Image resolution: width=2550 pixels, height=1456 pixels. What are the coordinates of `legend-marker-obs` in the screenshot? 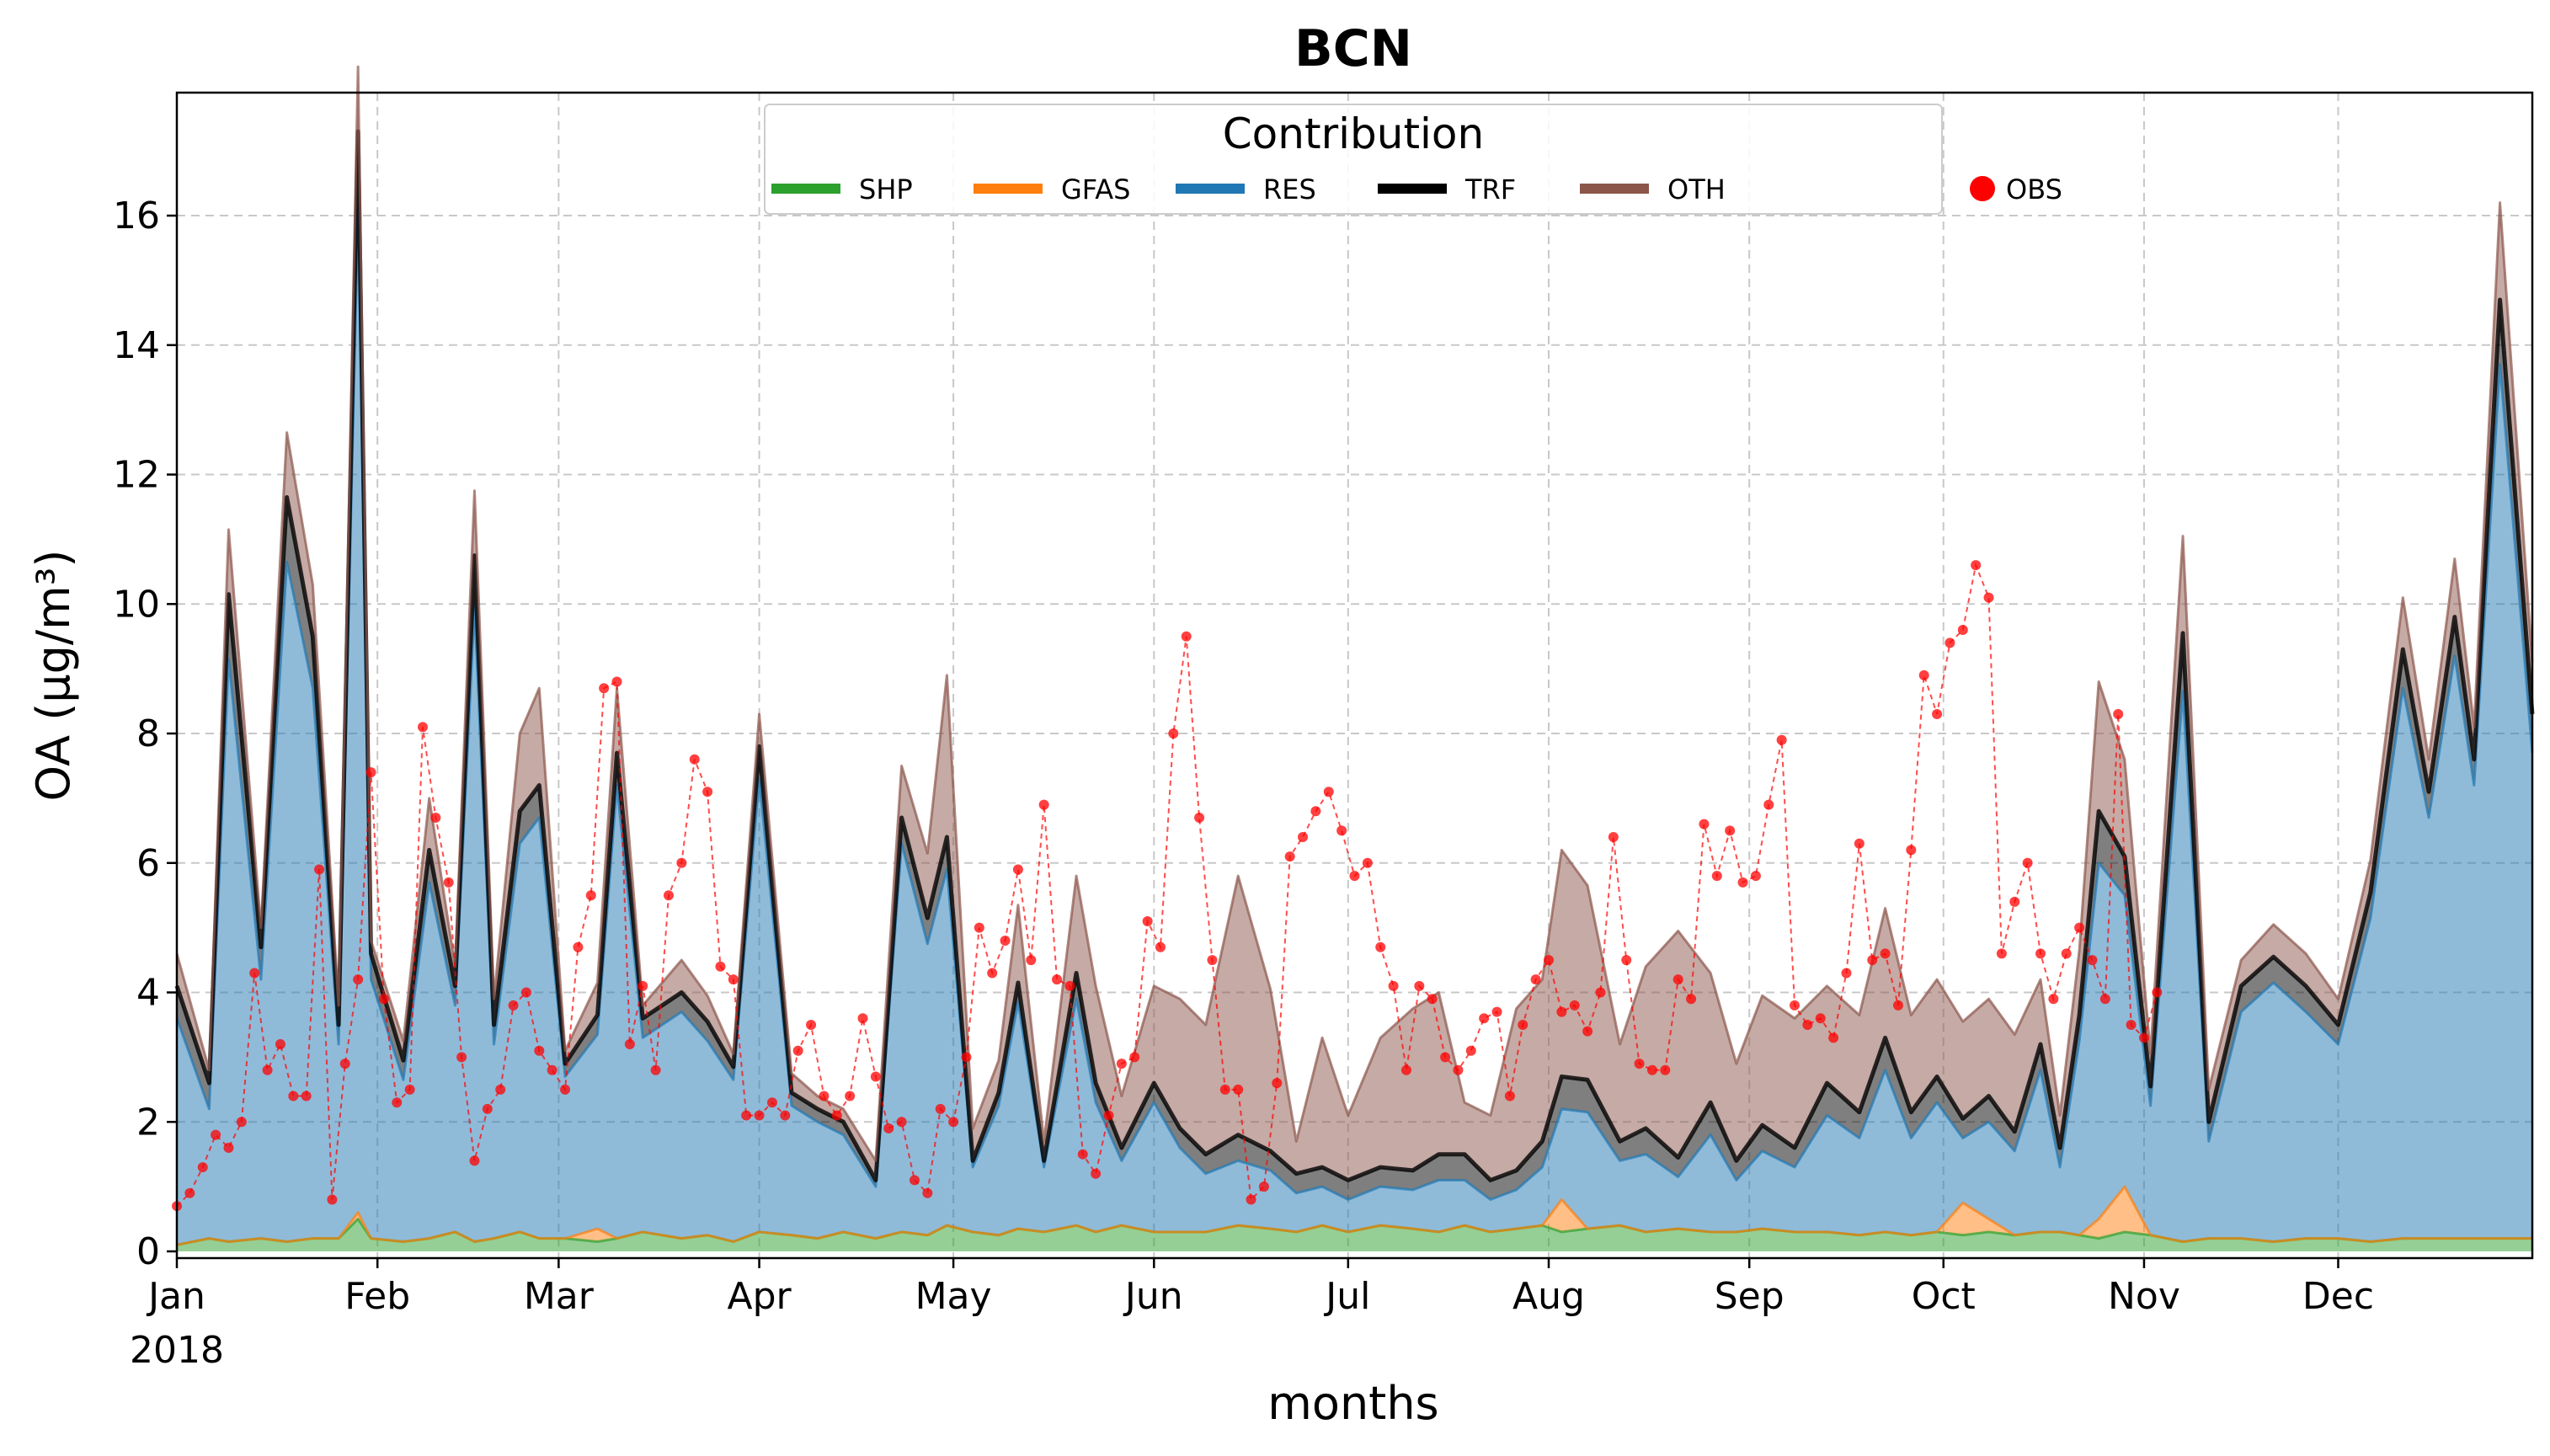 It's located at (1982, 188).